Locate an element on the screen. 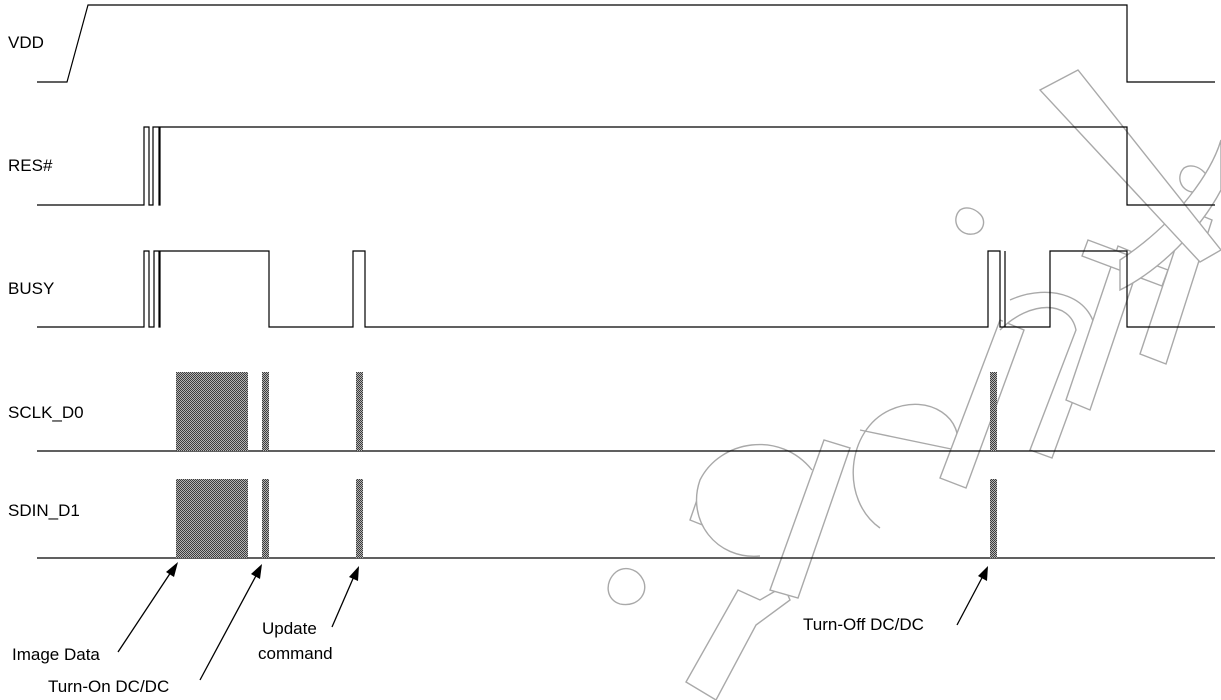 This screenshot has height=700, width=1221. sdin-turn-on-burst is located at coordinates (265, 518).